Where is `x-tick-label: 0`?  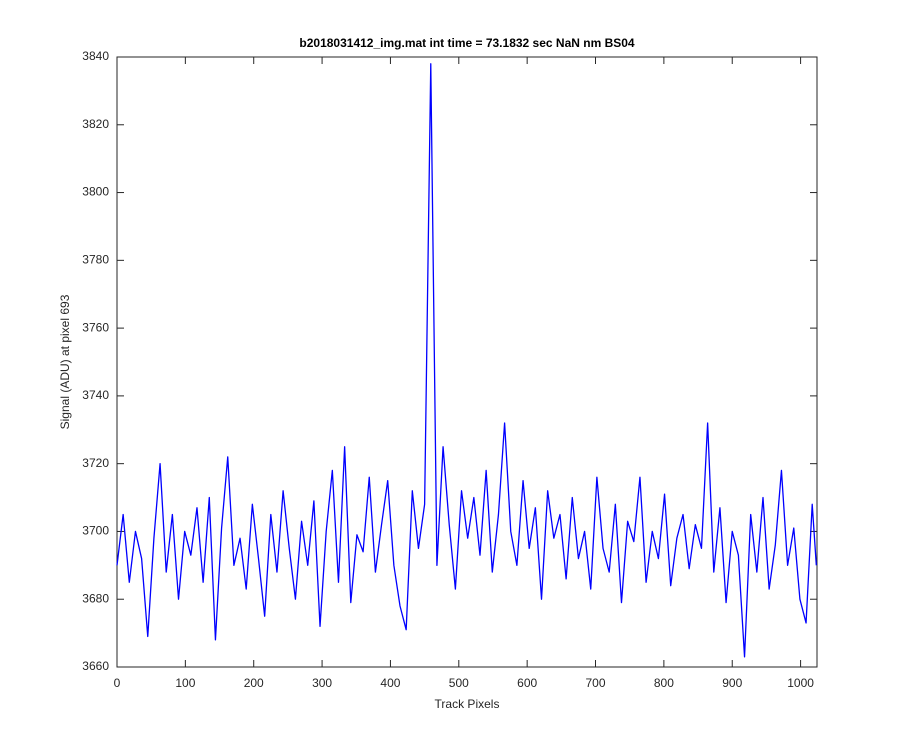
x-tick-label: 0 is located at coordinates (117, 683).